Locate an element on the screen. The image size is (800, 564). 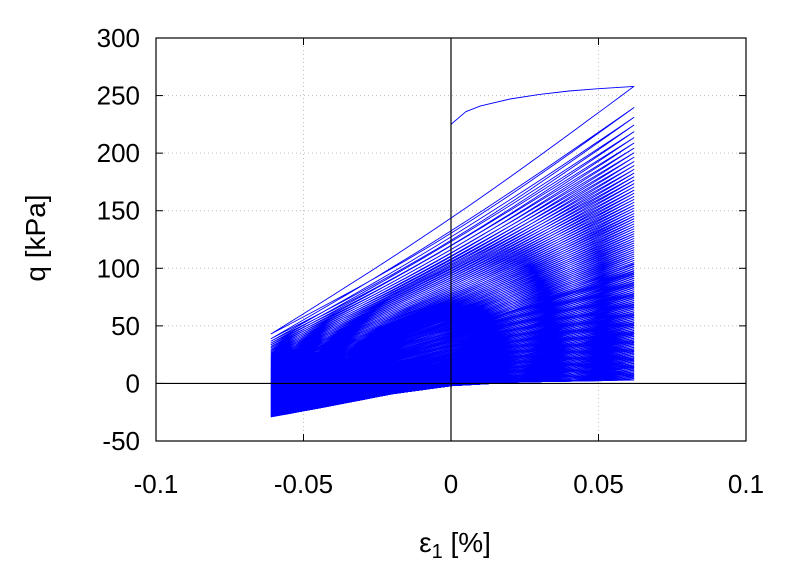
y-tick-label: 100 is located at coordinates (118, 268).